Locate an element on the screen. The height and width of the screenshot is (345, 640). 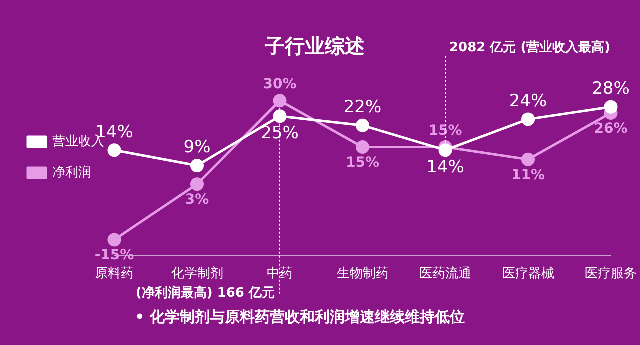
x-tick-label: 医药流通 is located at coordinates (446, 274).